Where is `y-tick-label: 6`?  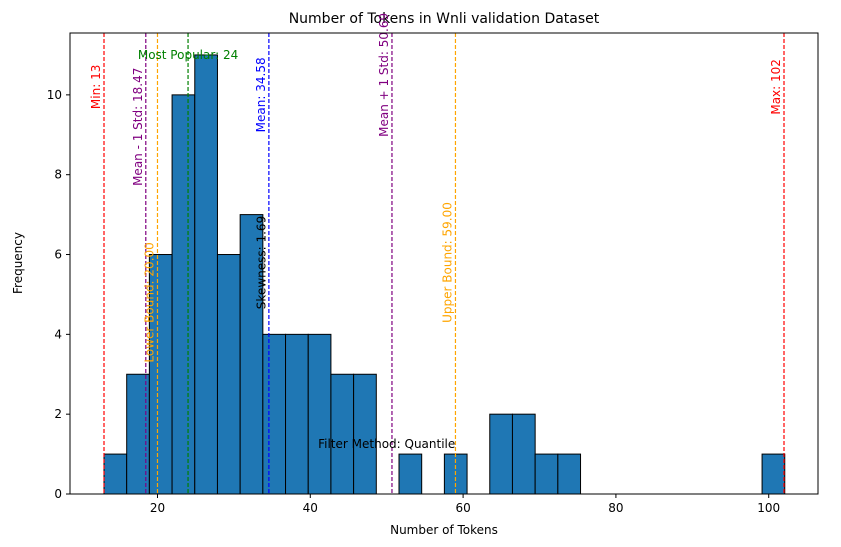 y-tick-label: 6 is located at coordinates (58, 255).